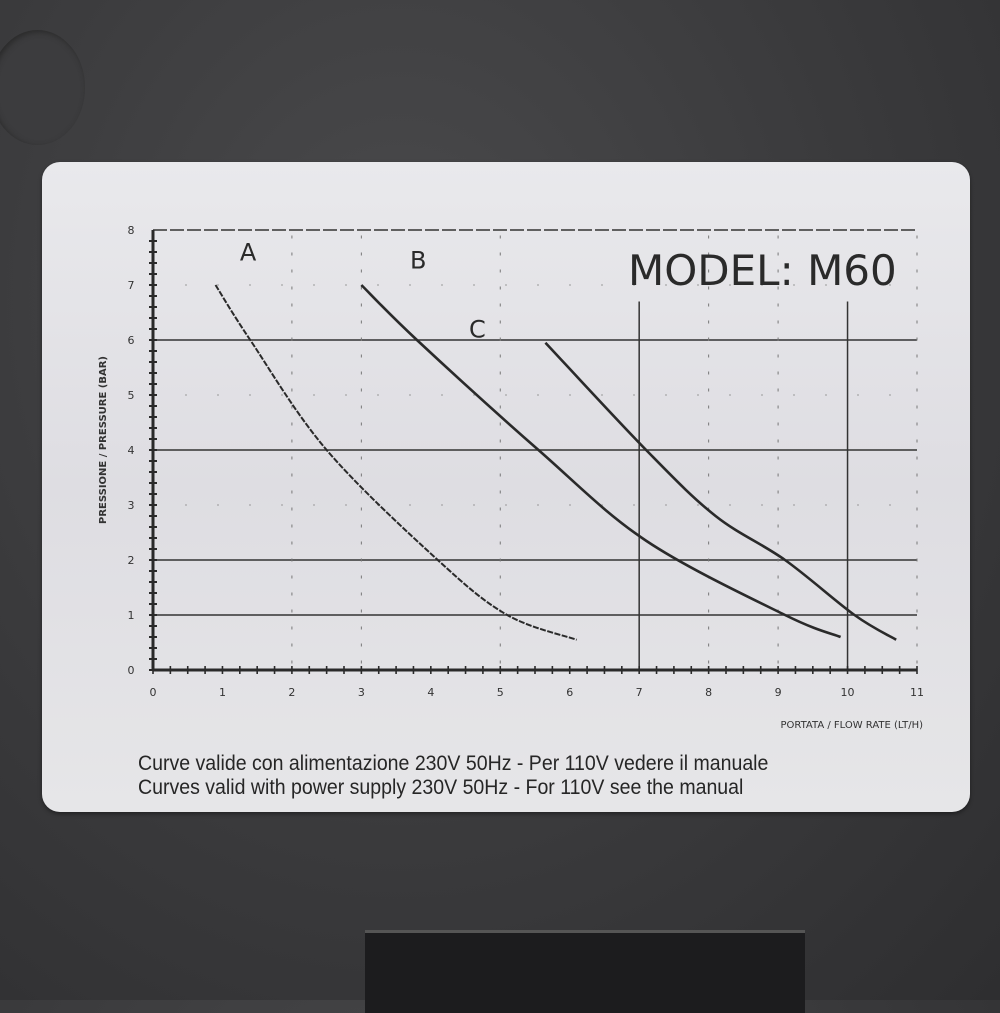  What do you see at coordinates (131, 615) in the screenshot?
I see `y-tick-label: 1` at bounding box center [131, 615].